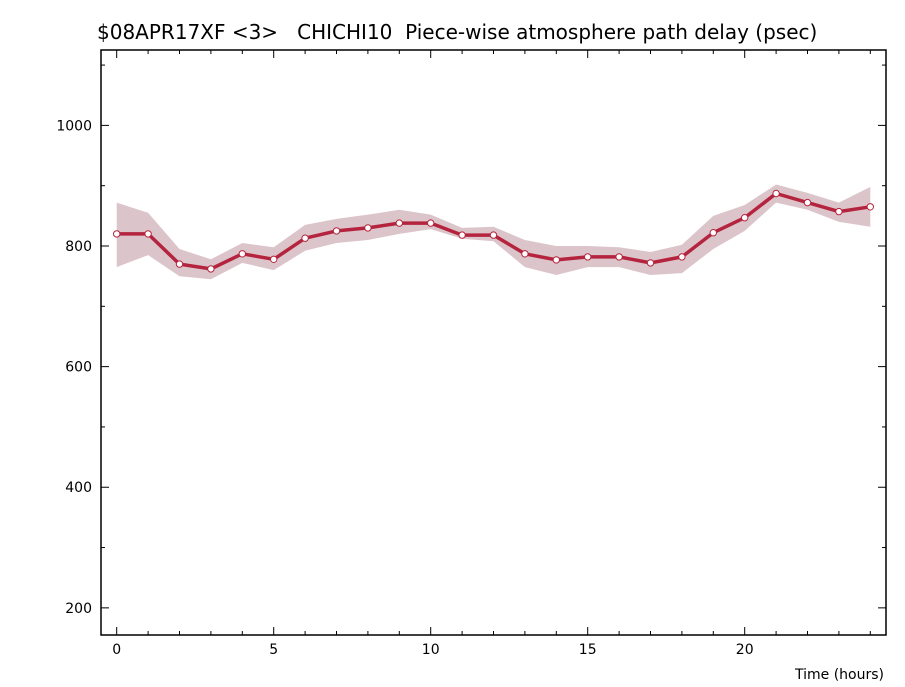  What do you see at coordinates (78, 368) in the screenshot?
I see `y-tick-label: 600` at bounding box center [78, 368].